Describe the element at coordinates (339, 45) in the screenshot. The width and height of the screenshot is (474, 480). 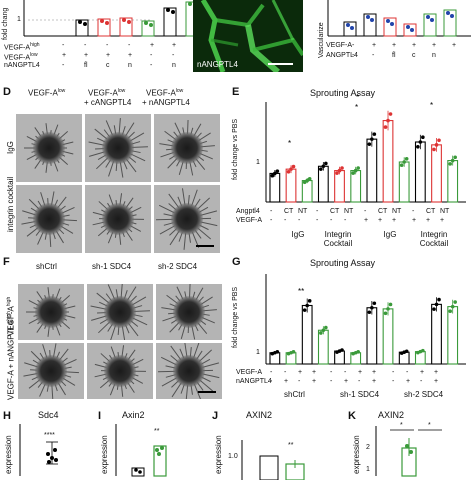
I see `top-right-row-label: VEGF-A` at that location.